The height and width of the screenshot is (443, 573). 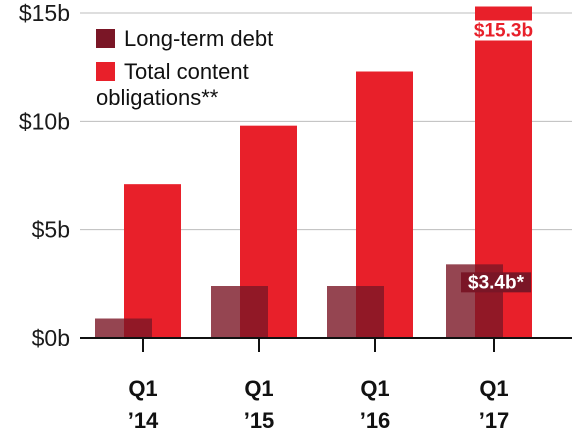 I want to click on y-tick-label: $15b, so click(x=44, y=13).